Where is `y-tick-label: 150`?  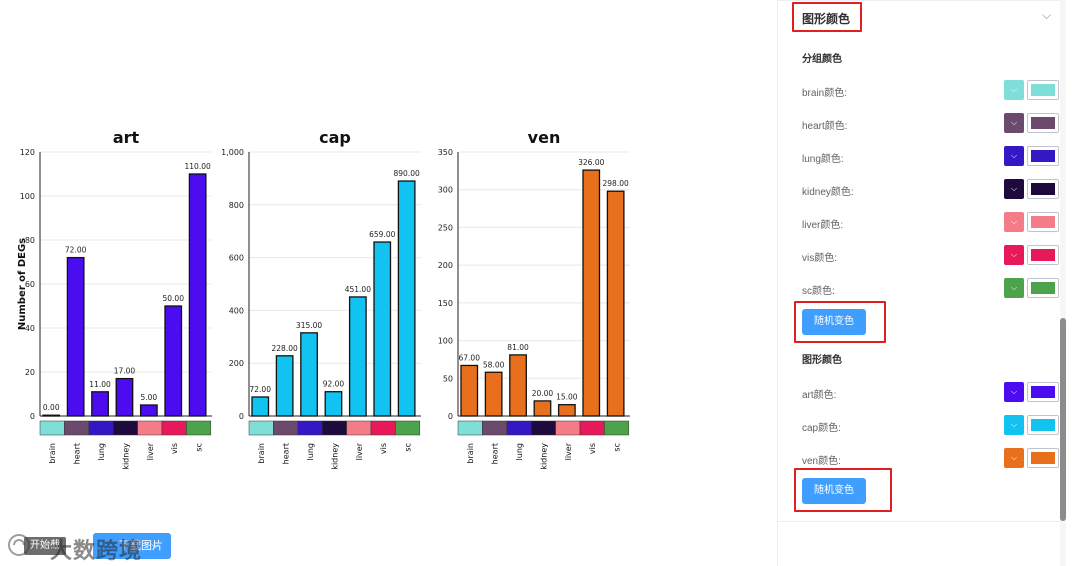 y-tick-label: 150 is located at coordinates (445, 303).